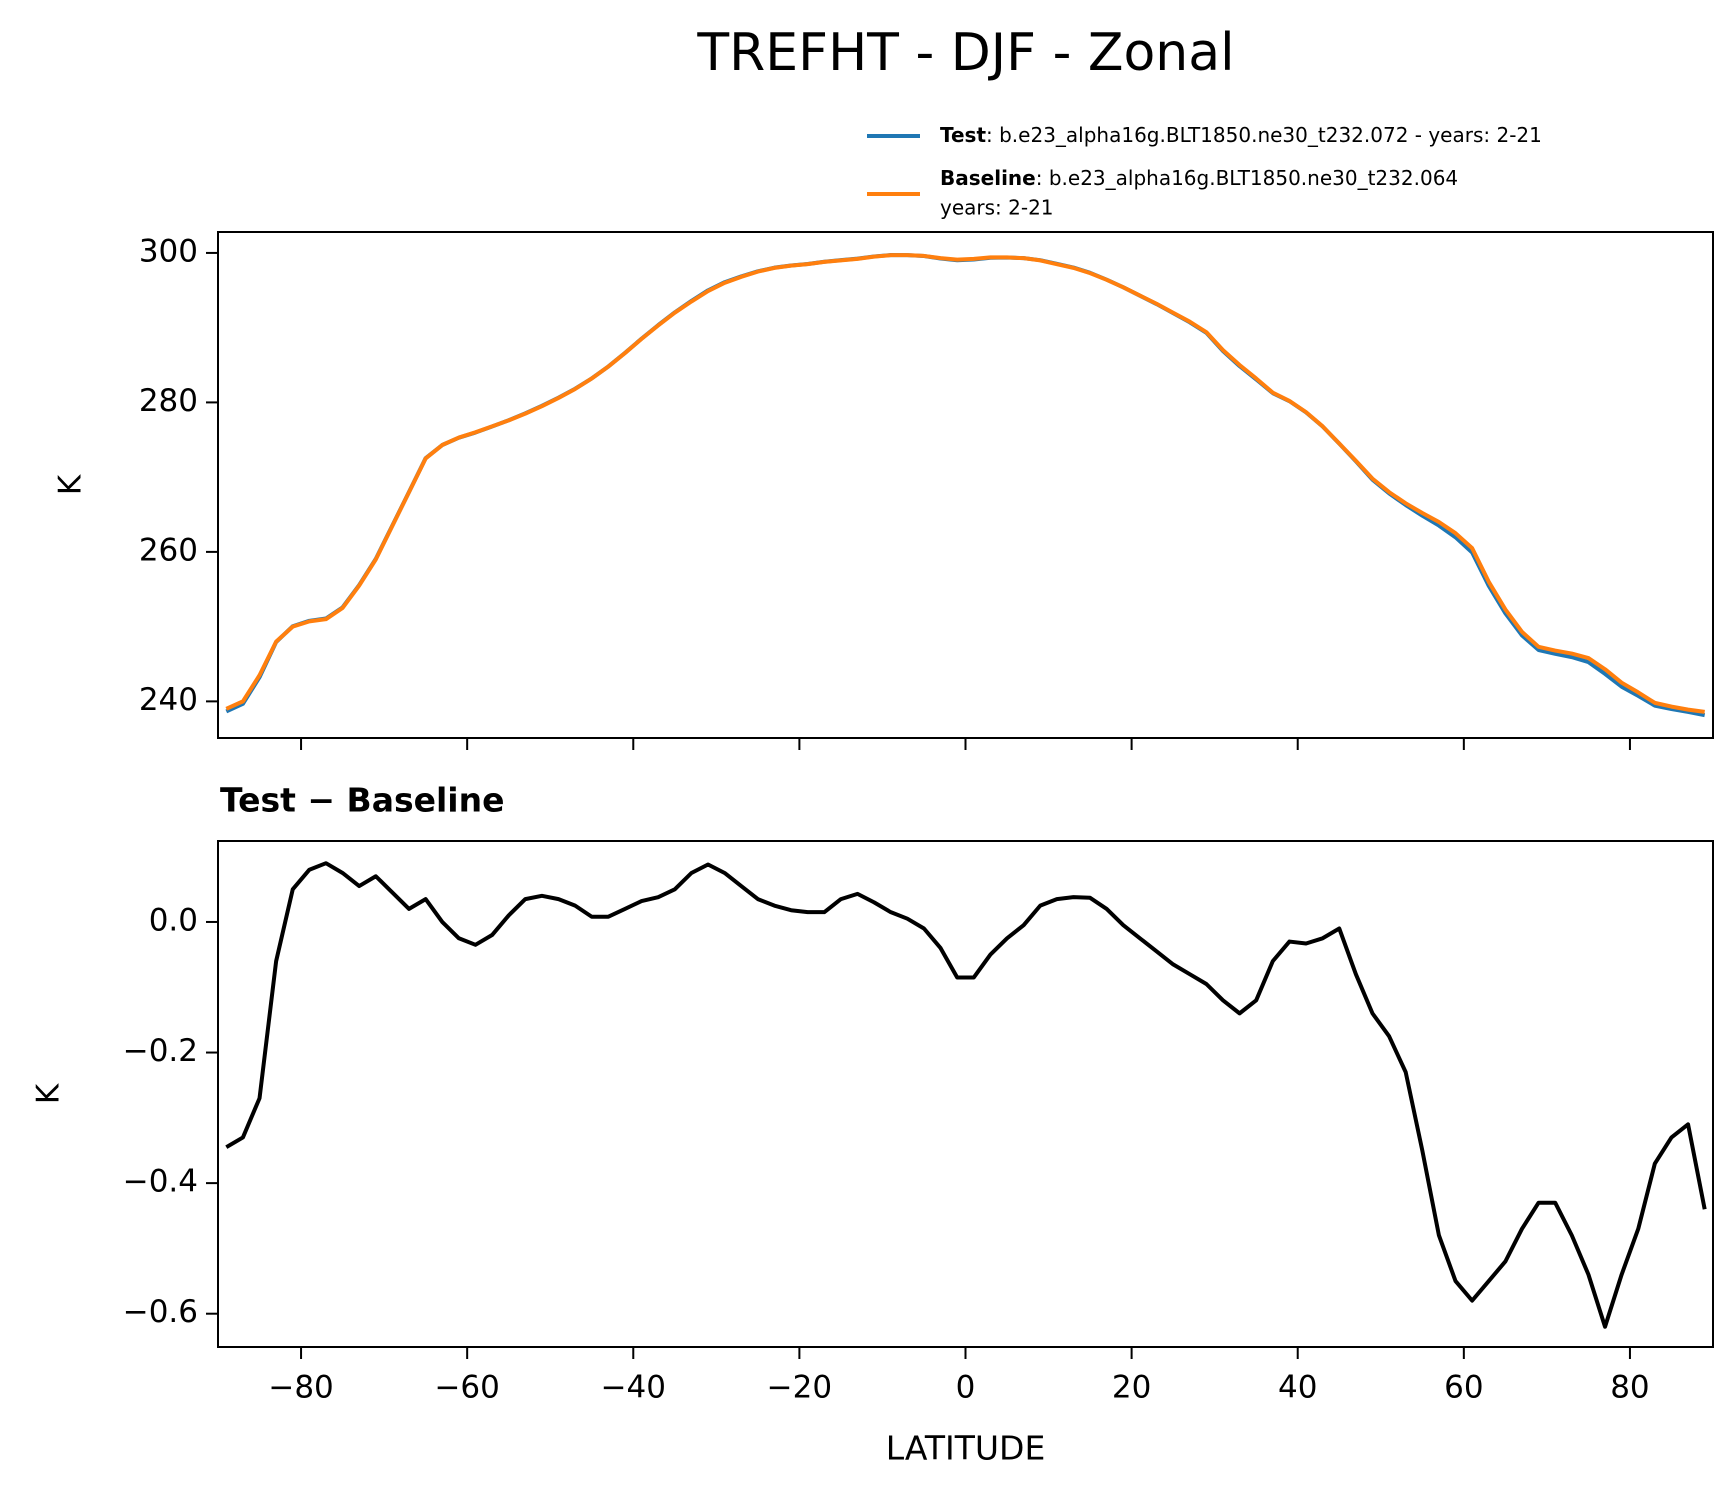 Image resolution: width=1734 pixels, height=1496 pixels. What do you see at coordinates (963, 135) in the screenshot?
I see `legend-name: Test` at bounding box center [963, 135].